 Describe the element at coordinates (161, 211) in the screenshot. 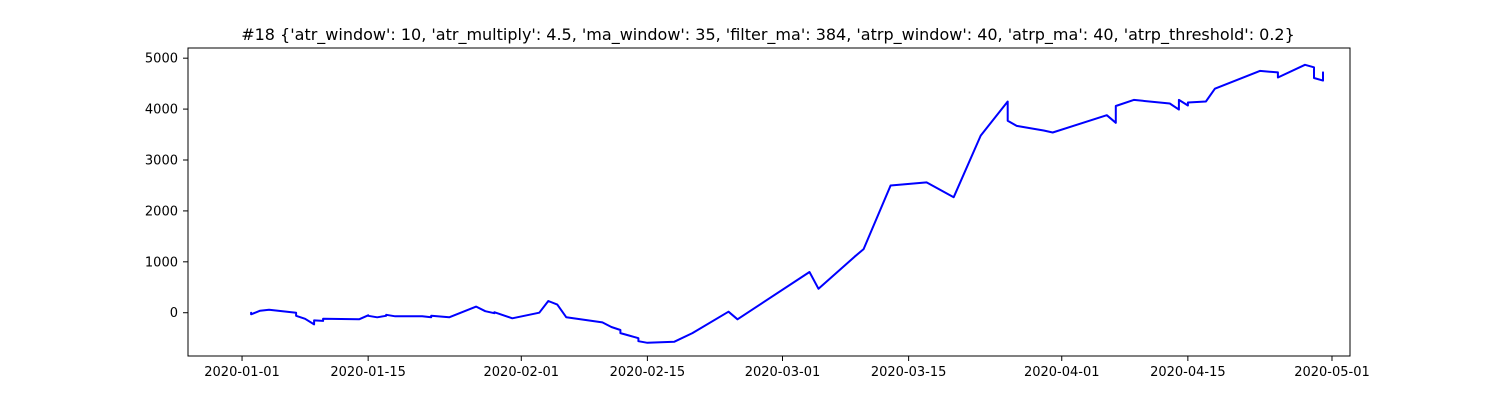

I see `y-tick-label: 2000` at that location.